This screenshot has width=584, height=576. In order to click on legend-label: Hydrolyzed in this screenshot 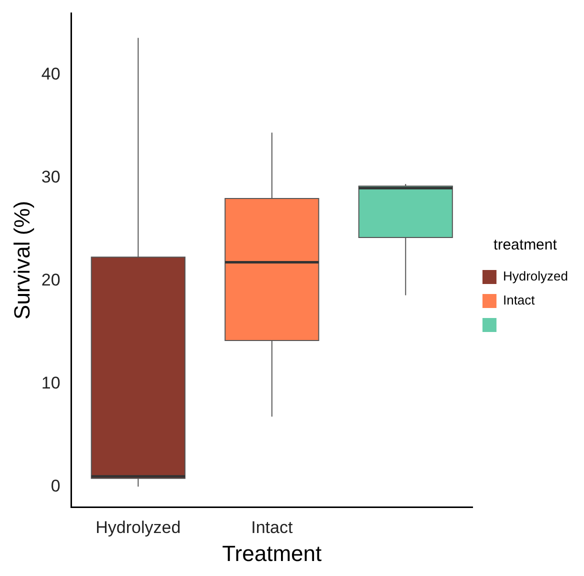, I will do `click(535, 276)`.